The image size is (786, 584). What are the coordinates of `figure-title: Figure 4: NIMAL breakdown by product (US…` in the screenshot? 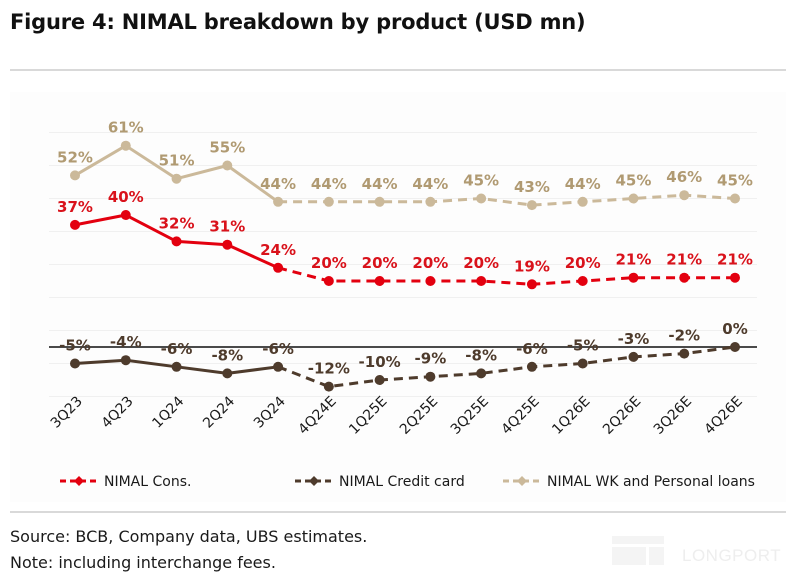 It's located at (298, 22).